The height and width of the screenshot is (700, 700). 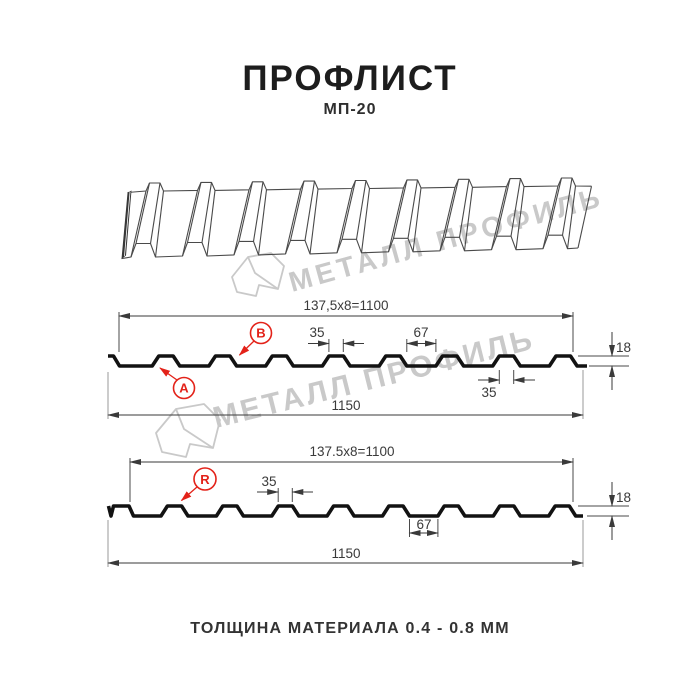 What do you see at coordinates (346, 305) in the screenshot?
I see `dim-label-working-width: 137,5x8=1100` at bounding box center [346, 305].